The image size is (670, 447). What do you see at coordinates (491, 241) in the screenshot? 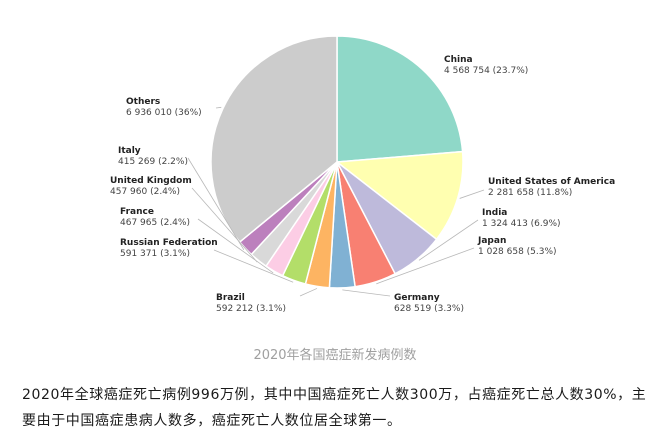
I see `slice-label-name: Japan` at bounding box center [491, 241].